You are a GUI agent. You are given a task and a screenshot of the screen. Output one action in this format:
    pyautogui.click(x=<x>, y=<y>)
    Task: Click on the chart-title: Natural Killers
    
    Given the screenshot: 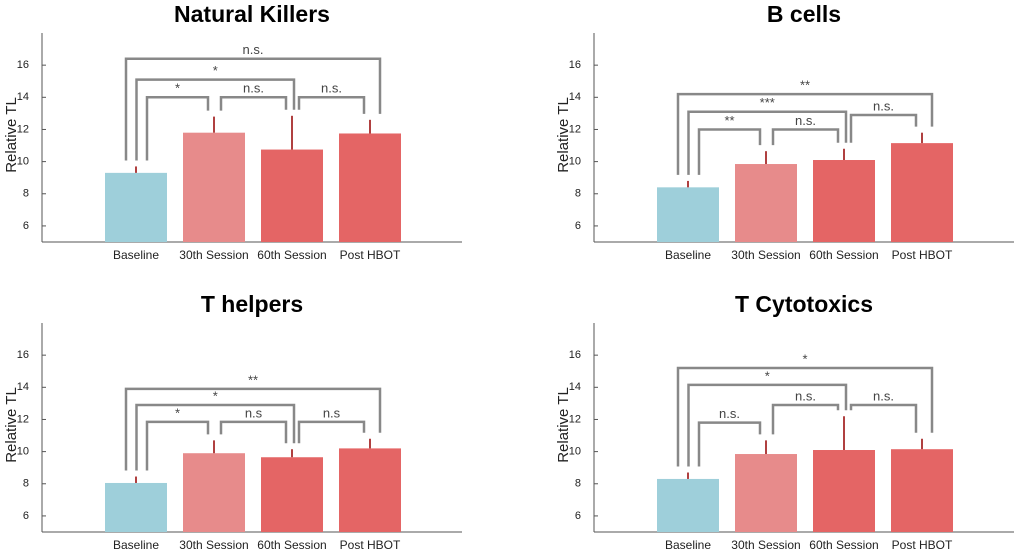 What is the action you would take?
    pyautogui.click(x=252, y=14)
    